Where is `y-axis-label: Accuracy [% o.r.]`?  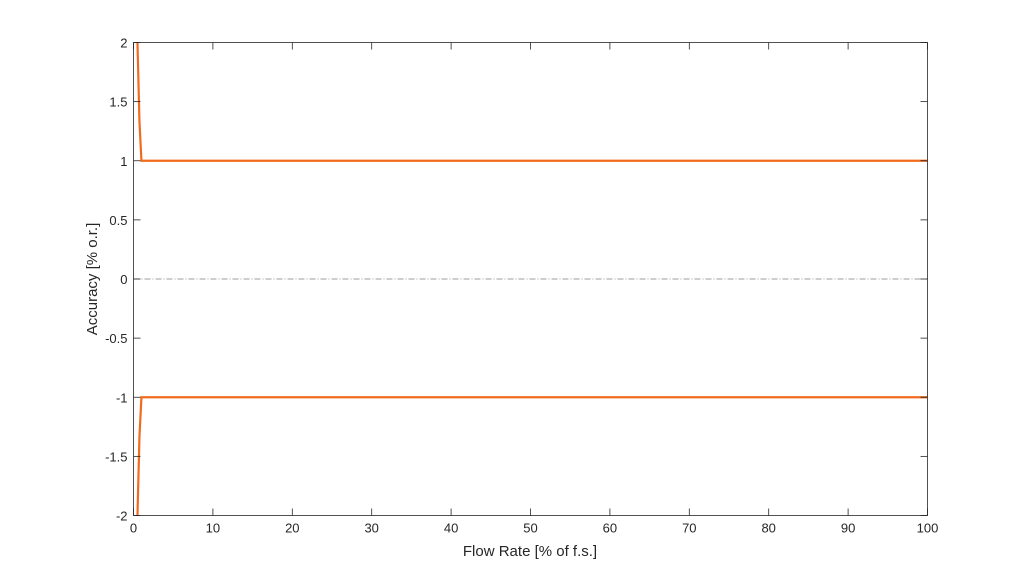 y-axis-label: Accuracy [% o.r.] is located at coordinates (92, 279).